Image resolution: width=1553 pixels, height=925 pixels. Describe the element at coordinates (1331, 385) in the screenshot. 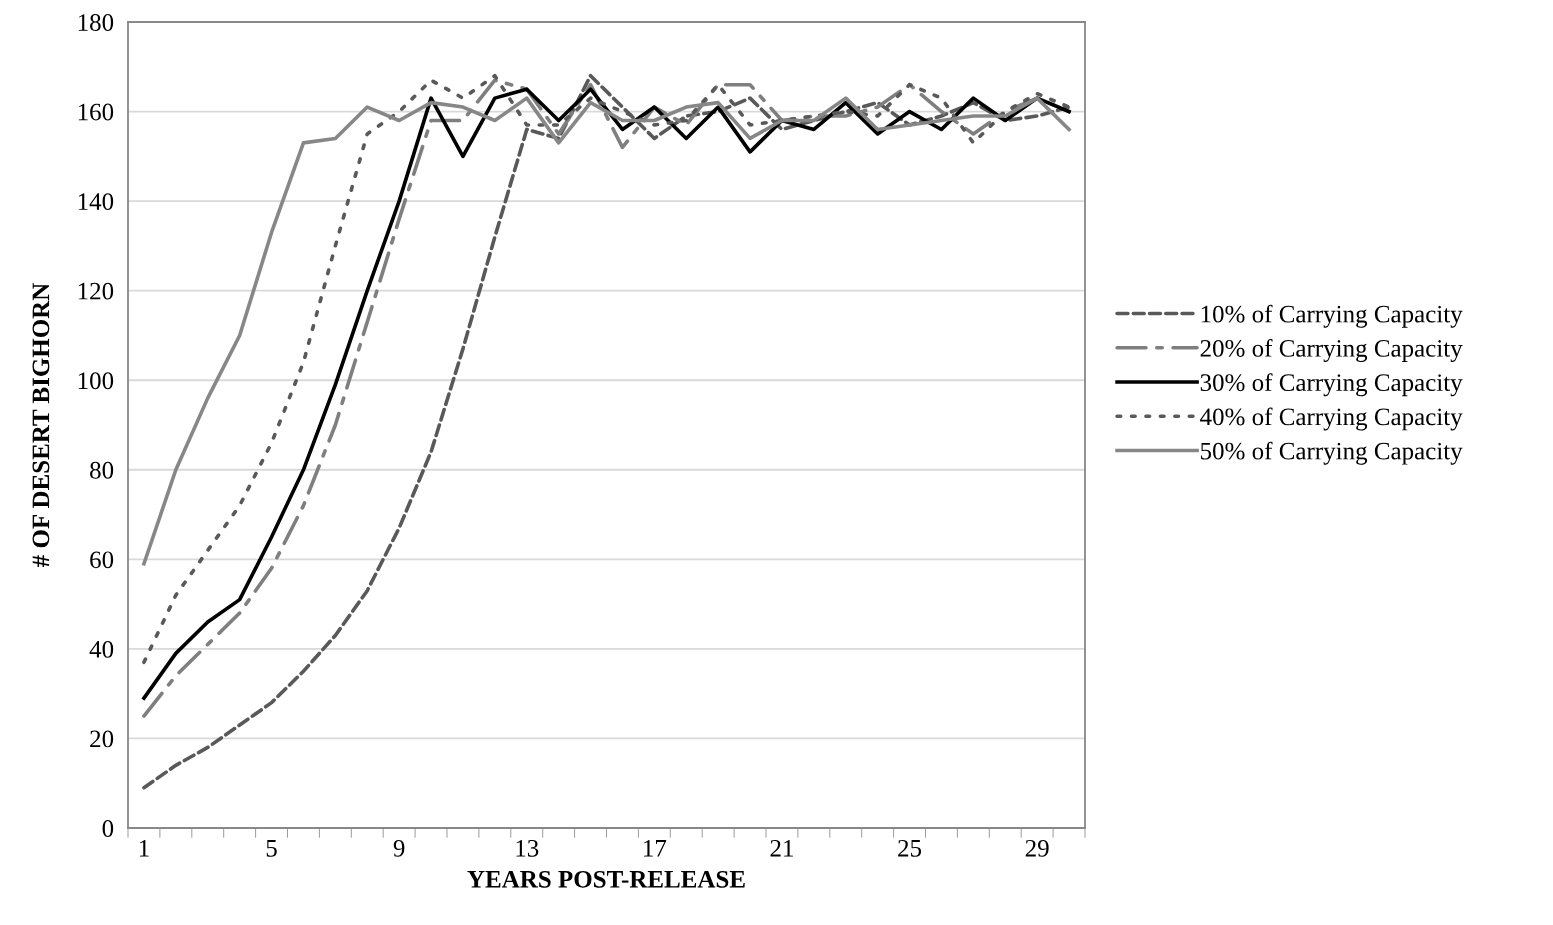

I see `legend-label: 30% of Carrying Capacity` at that location.